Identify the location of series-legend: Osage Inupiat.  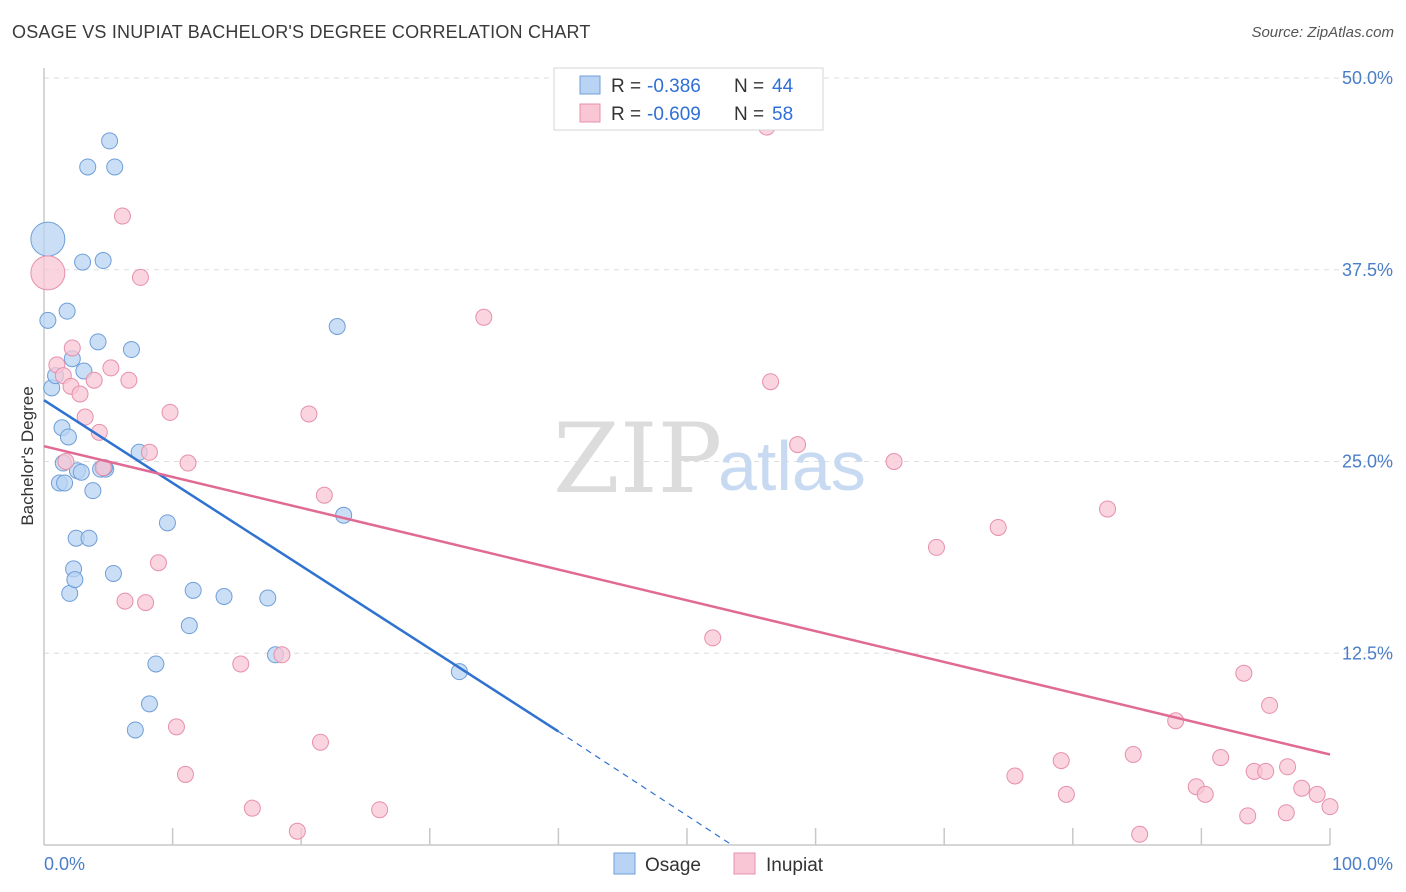
(718, 864).